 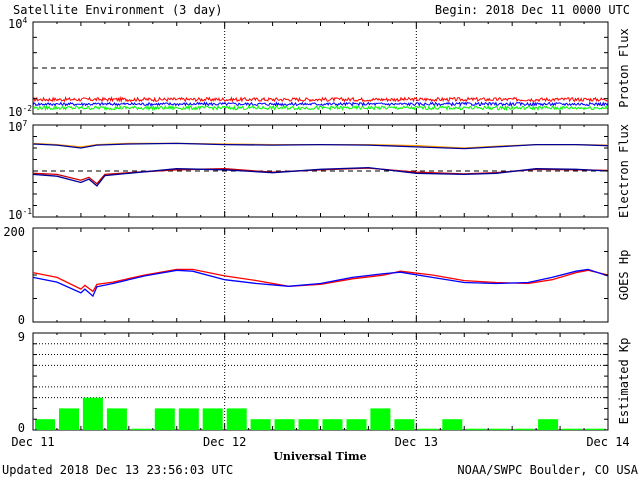 I want to click on updated-time: Updated 2018 Dec 13 23:56:03 UTC, so click(x=117, y=470).